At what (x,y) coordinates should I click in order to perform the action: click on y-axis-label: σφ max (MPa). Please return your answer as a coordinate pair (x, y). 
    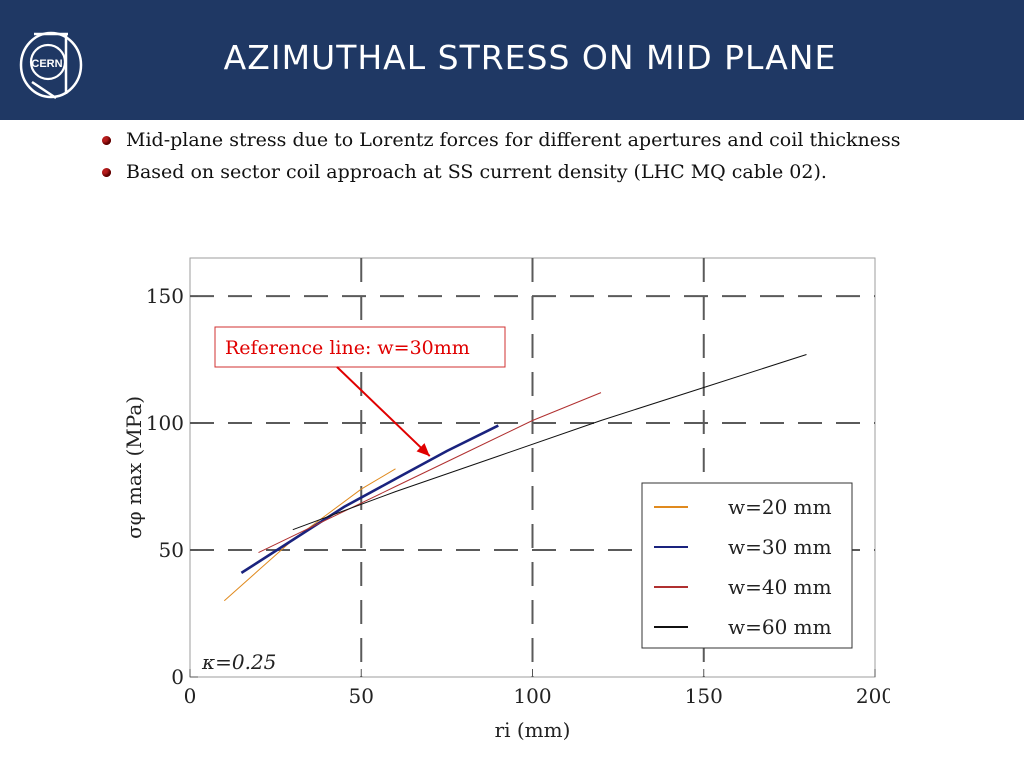
    Looking at the image, I should click on (134, 467).